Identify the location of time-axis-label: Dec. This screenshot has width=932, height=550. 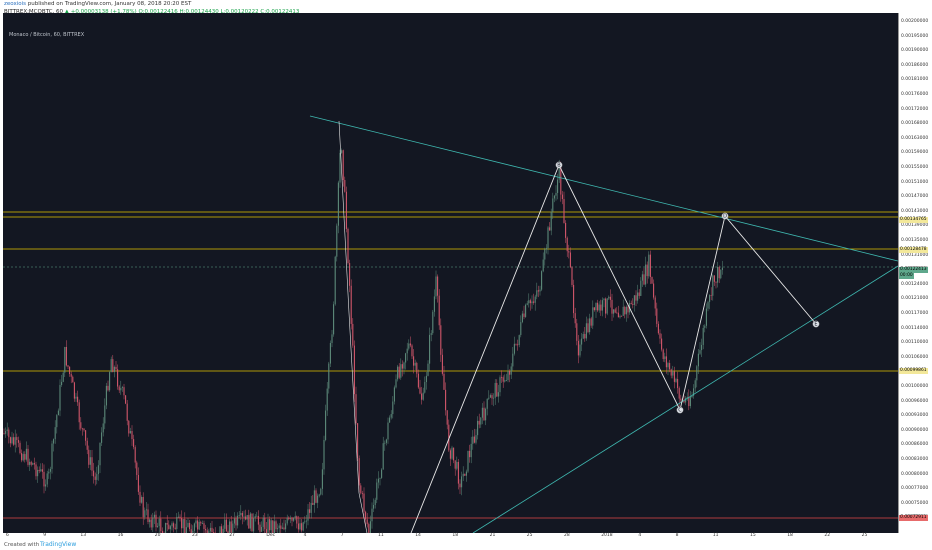
(271, 535).